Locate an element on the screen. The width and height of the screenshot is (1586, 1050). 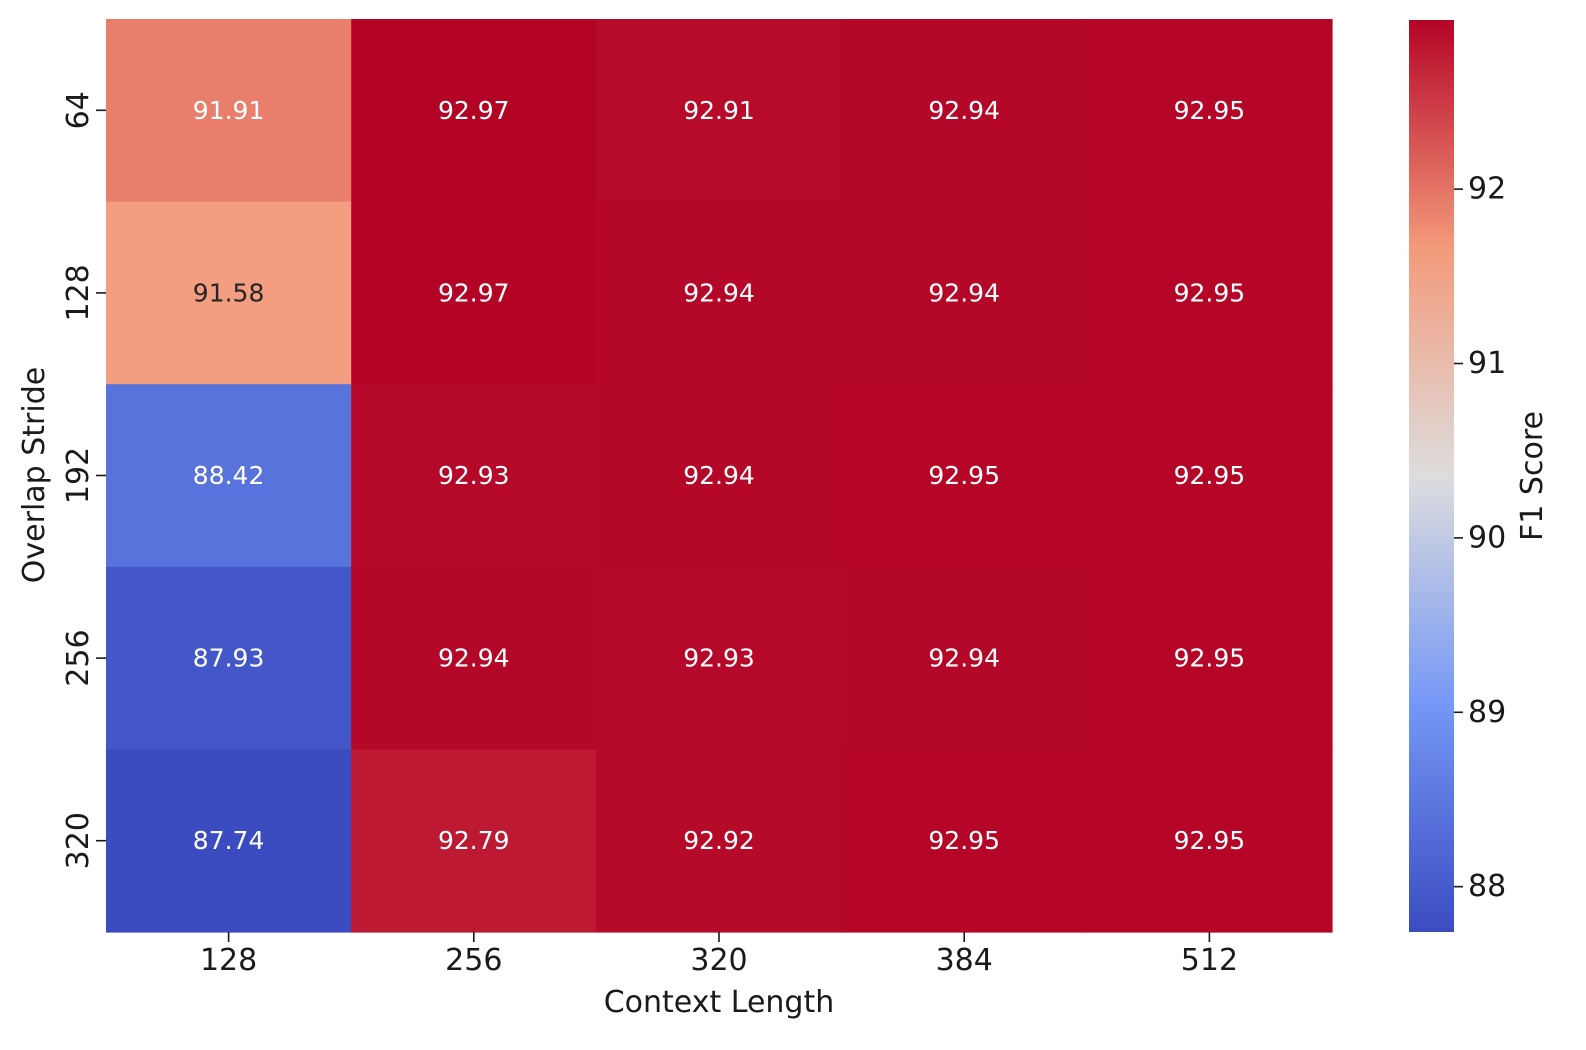
cell-value-label: 91.58 is located at coordinates (229, 292).